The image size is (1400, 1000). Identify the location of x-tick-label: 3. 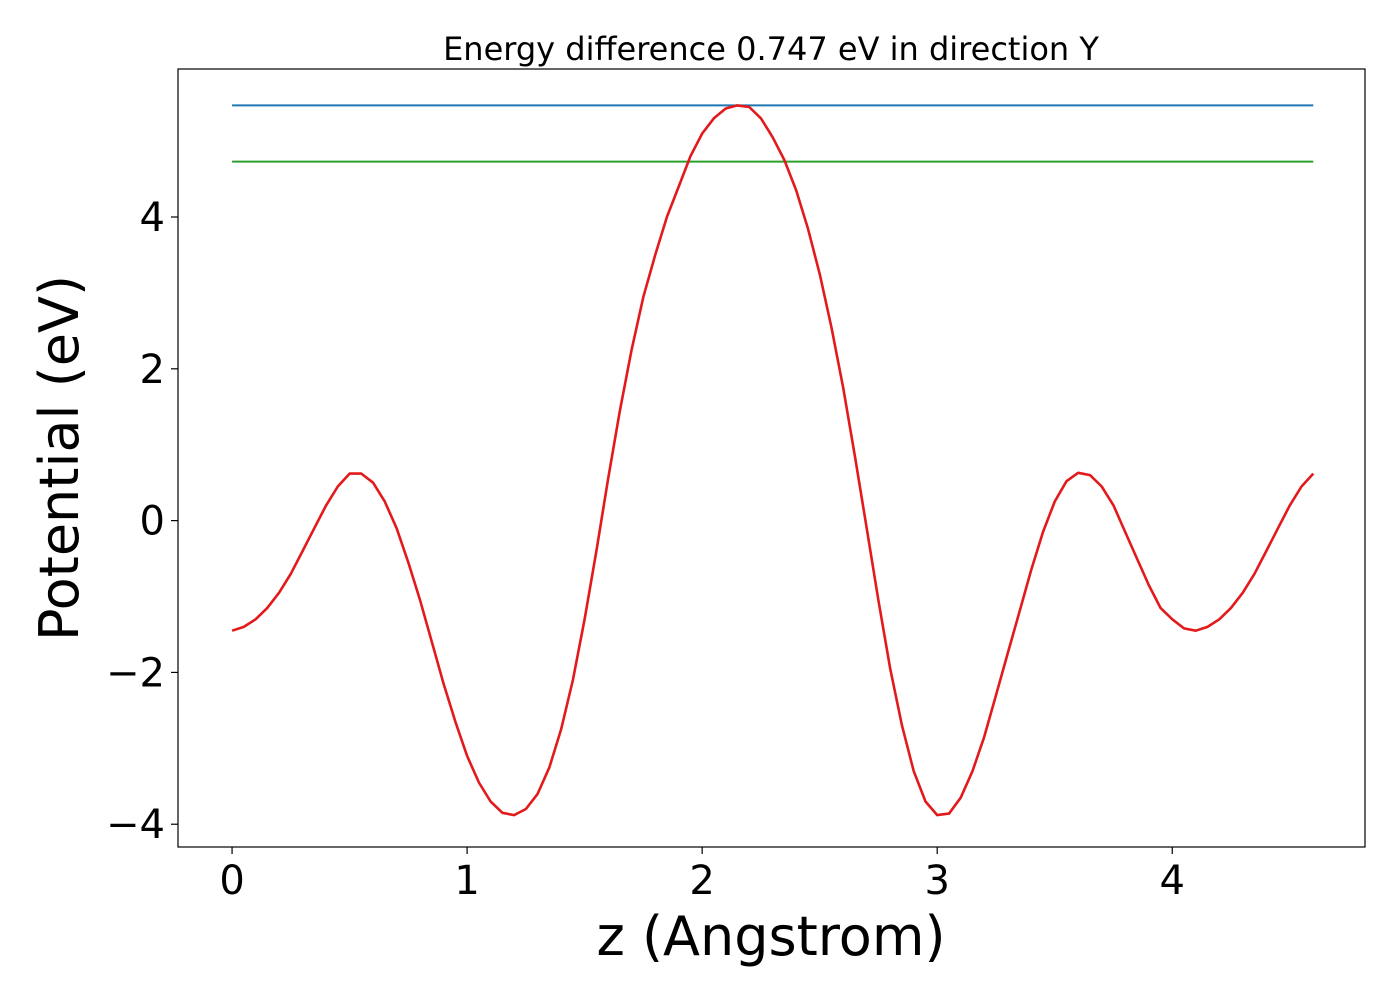
(936, 881).